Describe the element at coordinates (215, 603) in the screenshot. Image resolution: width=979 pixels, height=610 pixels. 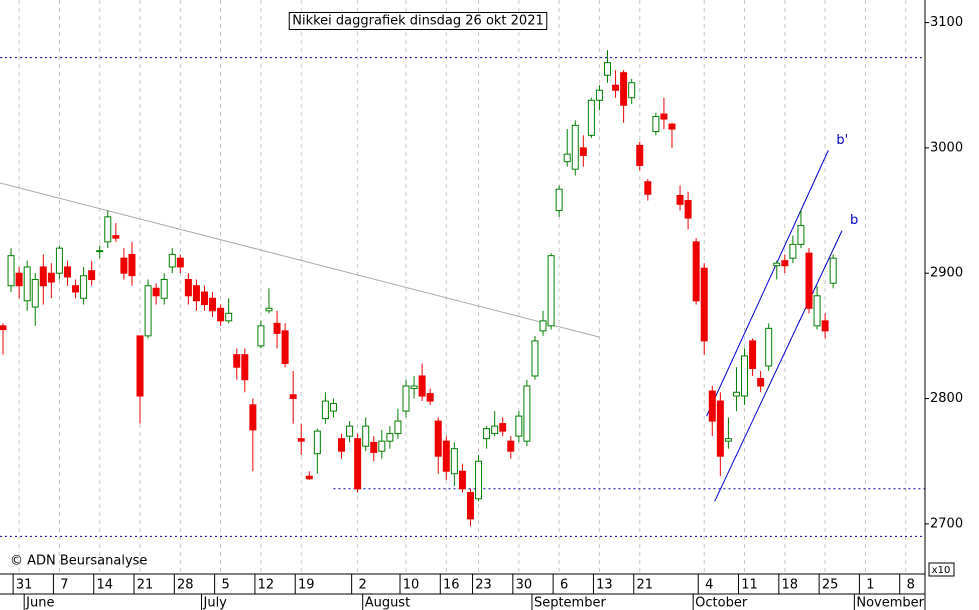
I see `month-label: July` at that location.